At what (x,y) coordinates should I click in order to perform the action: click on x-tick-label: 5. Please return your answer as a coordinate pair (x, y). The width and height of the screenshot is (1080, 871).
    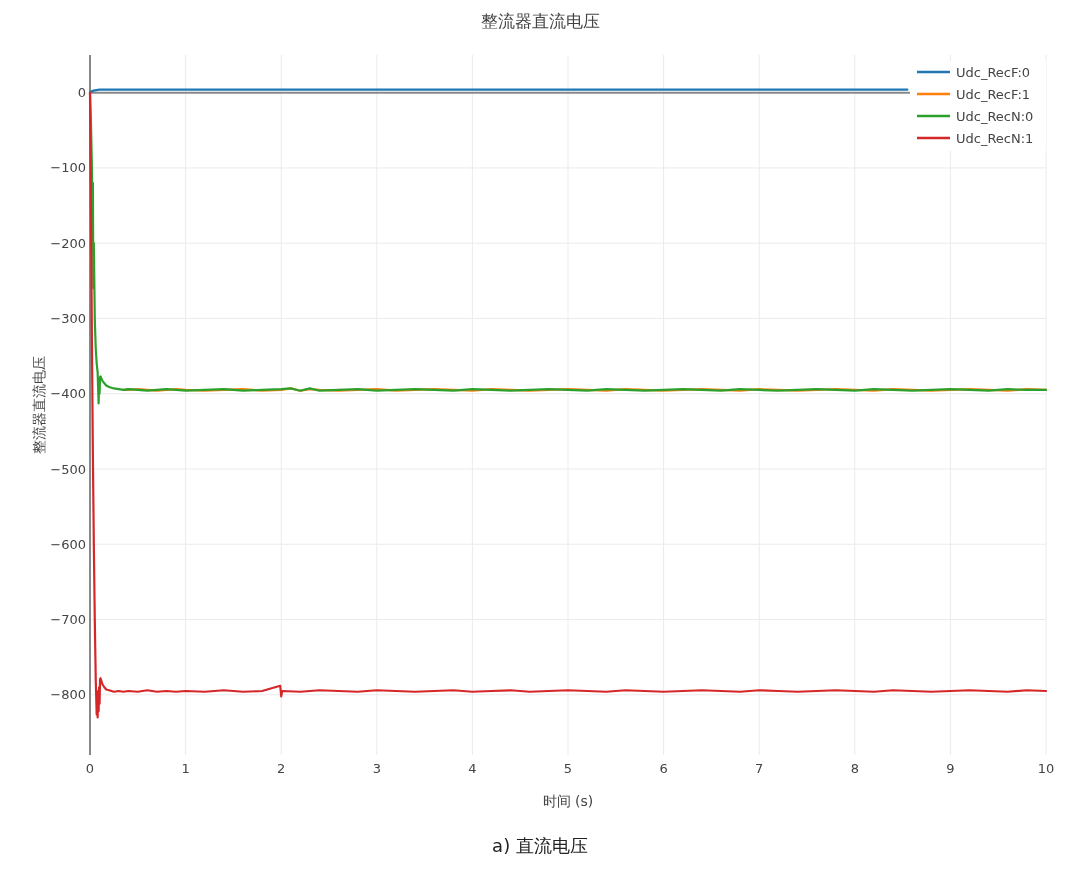
    Looking at the image, I should click on (568, 768).